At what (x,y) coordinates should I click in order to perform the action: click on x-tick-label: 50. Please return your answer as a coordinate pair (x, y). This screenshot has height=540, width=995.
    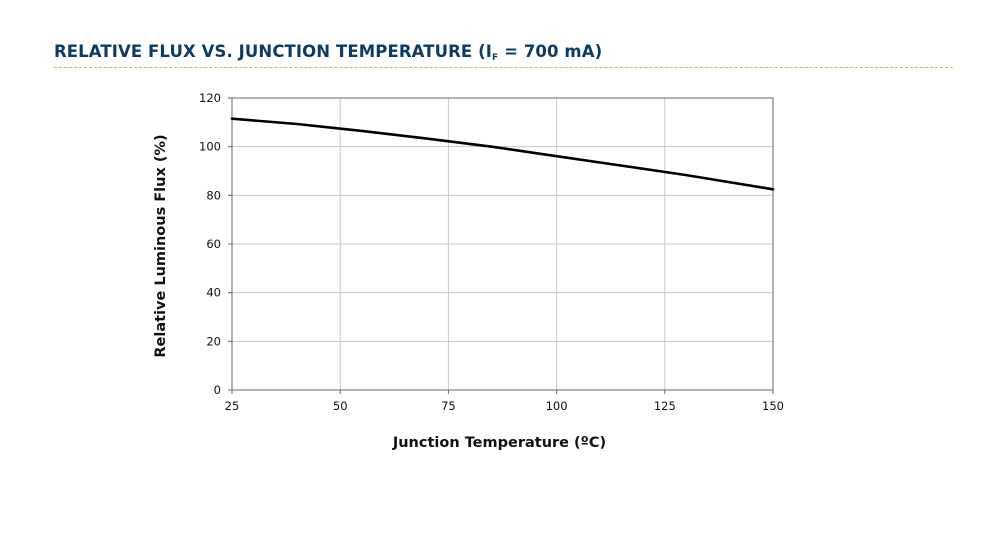
    Looking at the image, I should click on (340, 406).